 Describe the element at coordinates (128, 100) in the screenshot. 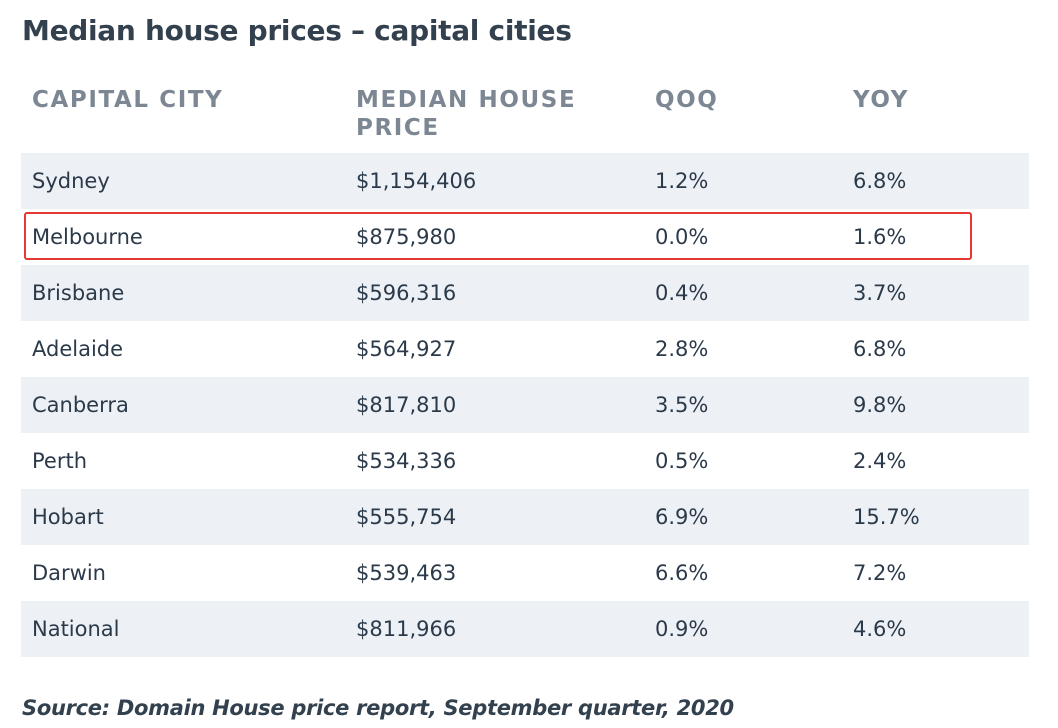

I see `header-capital-city: CAPITAL CITY` at that location.